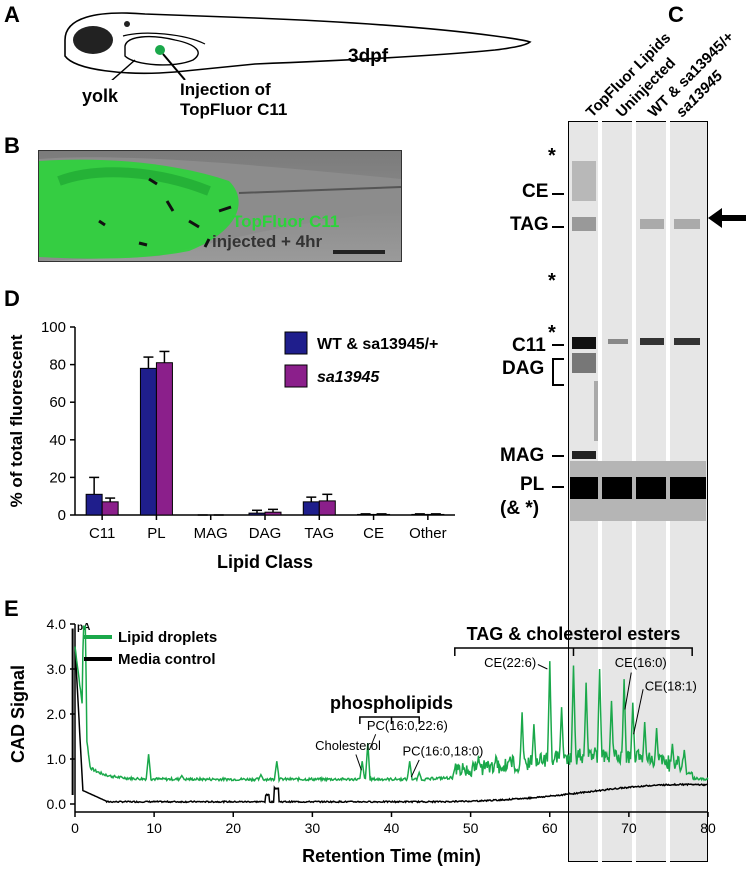 This screenshot has width=750, height=876. What do you see at coordinates (523, 368) in the screenshot?
I see `band-dag: DAG` at bounding box center [523, 368].